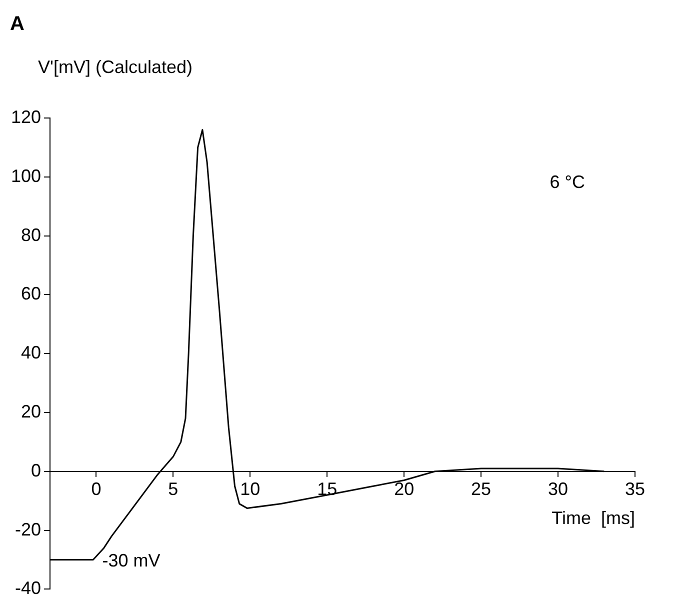  I want to click on y-tick-label: 20, so click(31, 411).